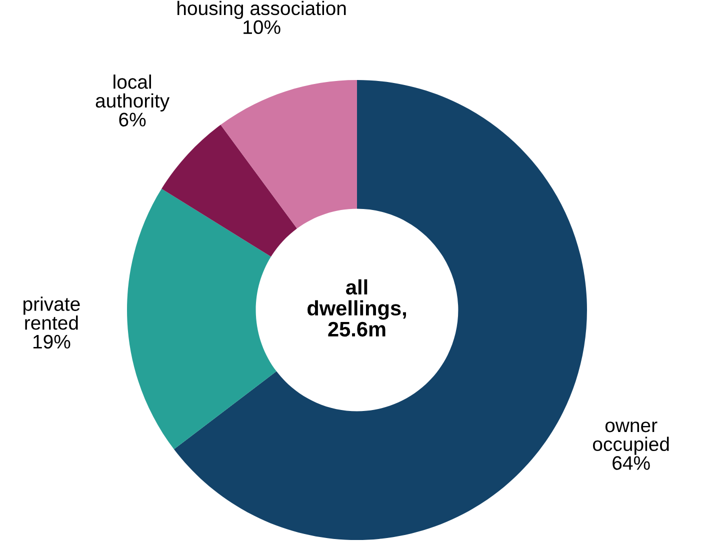  What do you see at coordinates (262, 27) in the screenshot?
I see `data-label: 10%` at bounding box center [262, 27].